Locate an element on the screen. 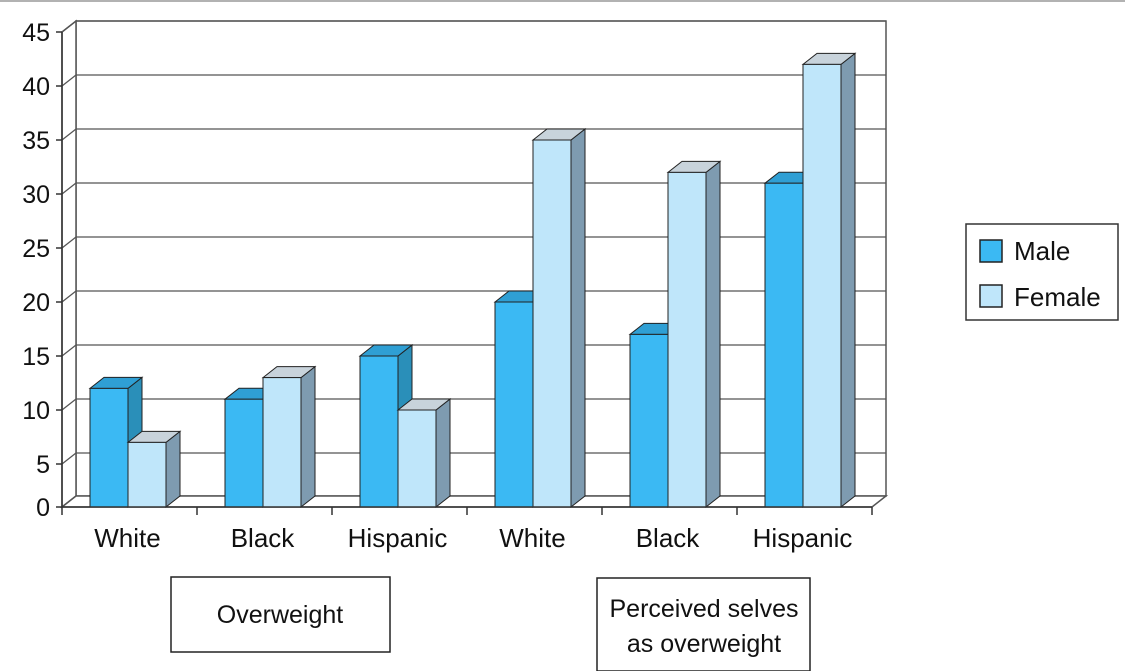 The image size is (1125, 671). y-tick-label: 5 is located at coordinates (43, 465).